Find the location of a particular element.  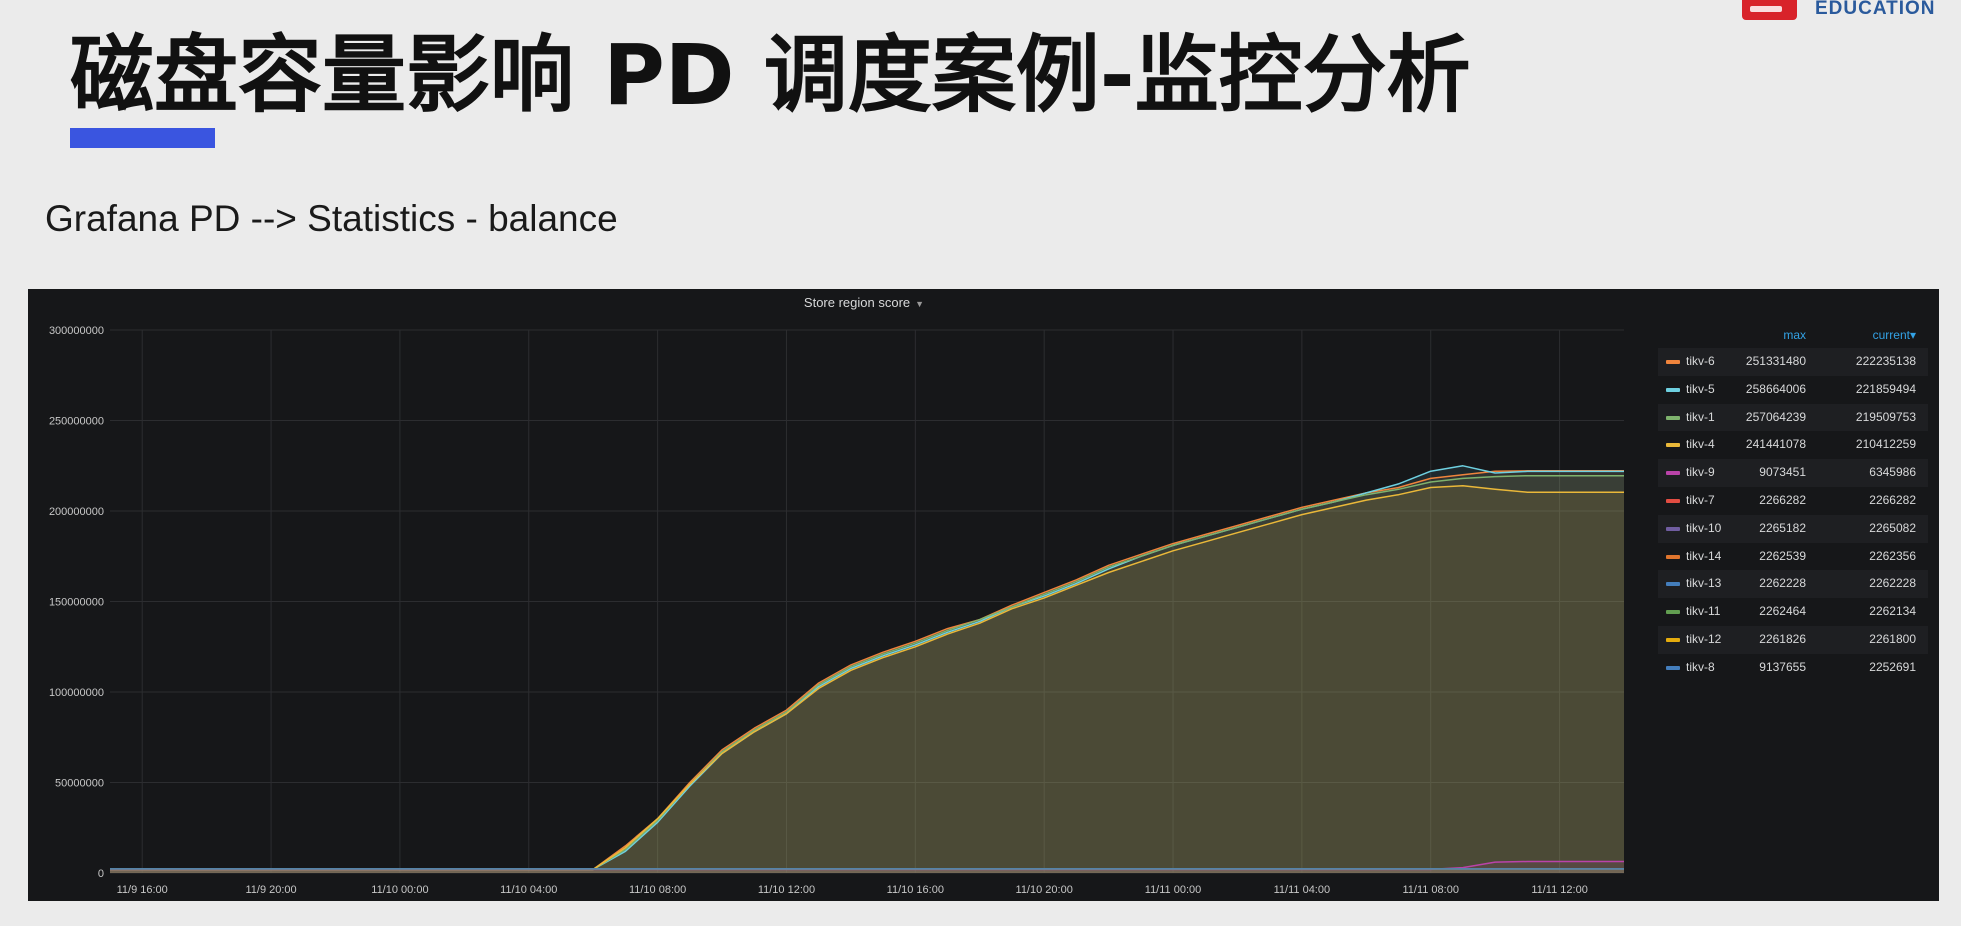

legend-item: tikv-1 257064239 219509753 is located at coordinates (1793, 417).